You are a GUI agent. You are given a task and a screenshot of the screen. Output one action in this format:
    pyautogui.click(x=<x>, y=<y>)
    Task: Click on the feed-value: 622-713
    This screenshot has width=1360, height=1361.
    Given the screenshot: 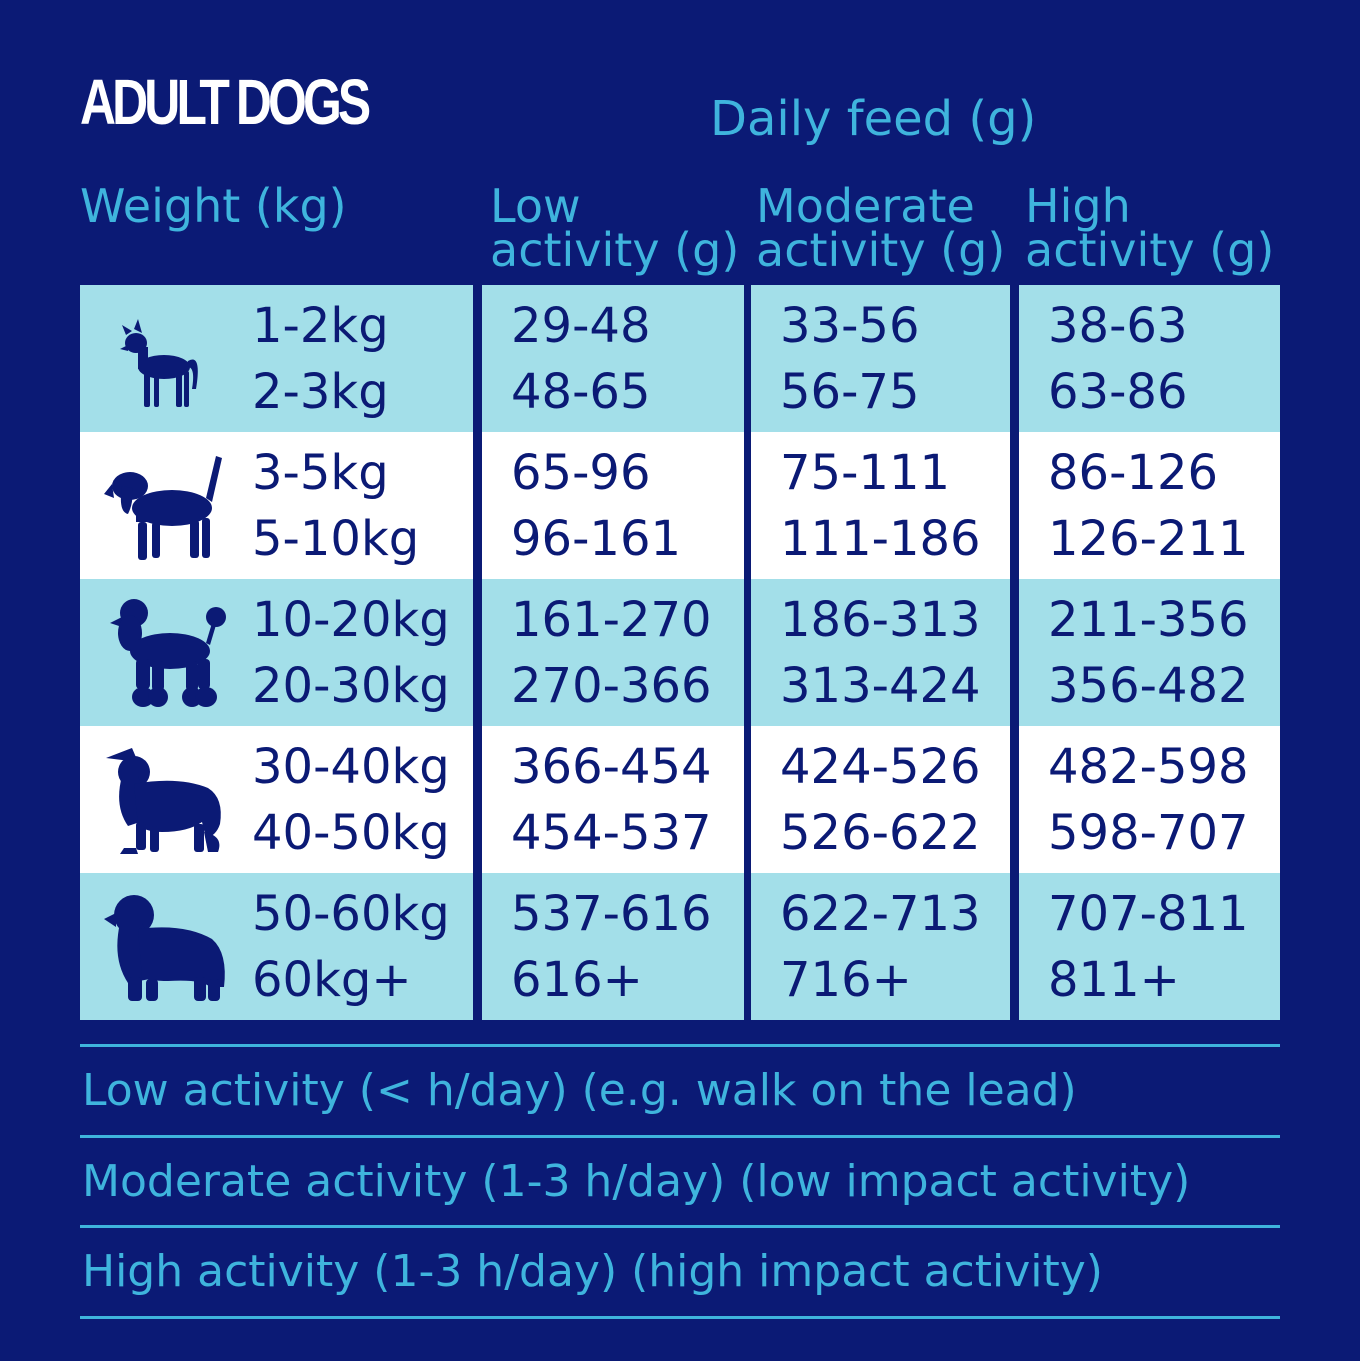 What is the action you would take?
    pyautogui.click(x=880, y=914)
    